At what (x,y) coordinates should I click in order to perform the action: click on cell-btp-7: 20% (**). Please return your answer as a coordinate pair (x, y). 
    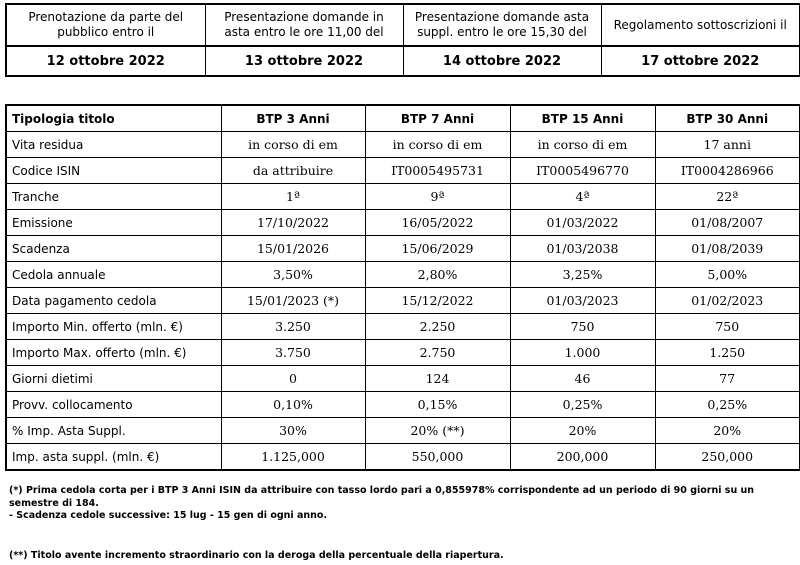
    Looking at the image, I should click on (437, 430).